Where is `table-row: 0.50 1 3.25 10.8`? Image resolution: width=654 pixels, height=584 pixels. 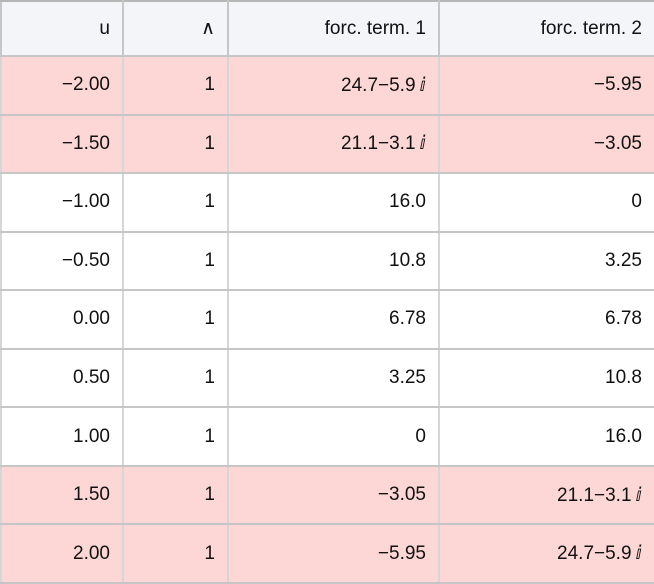 table-row: 0.50 1 3.25 10.8 is located at coordinates (327, 378).